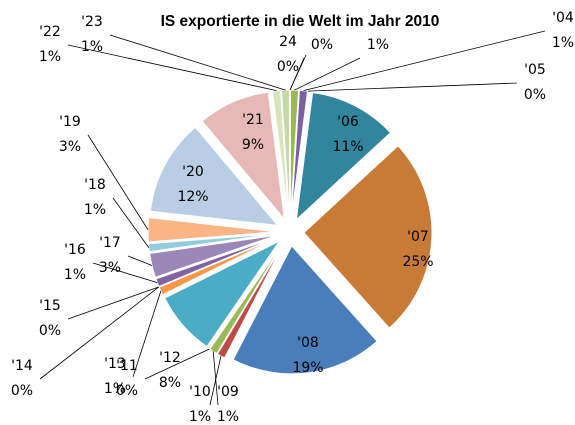  I want to click on slice-value: 12%, so click(192, 197).